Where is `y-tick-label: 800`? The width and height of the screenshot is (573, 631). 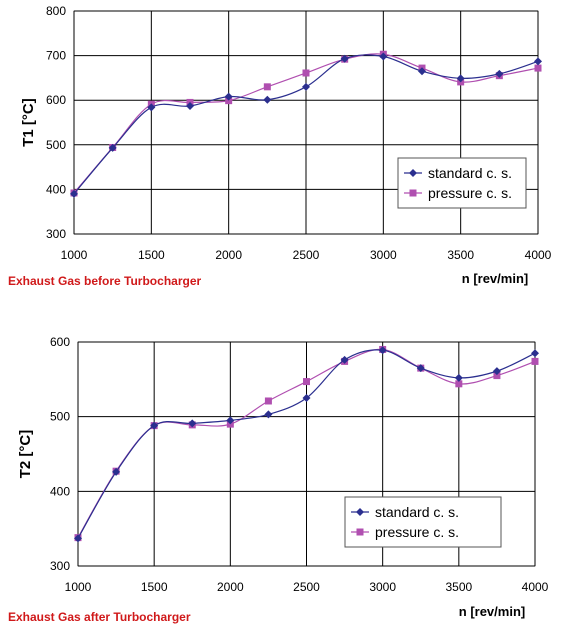 y-tick-label: 800 is located at coordinates (56, 11).